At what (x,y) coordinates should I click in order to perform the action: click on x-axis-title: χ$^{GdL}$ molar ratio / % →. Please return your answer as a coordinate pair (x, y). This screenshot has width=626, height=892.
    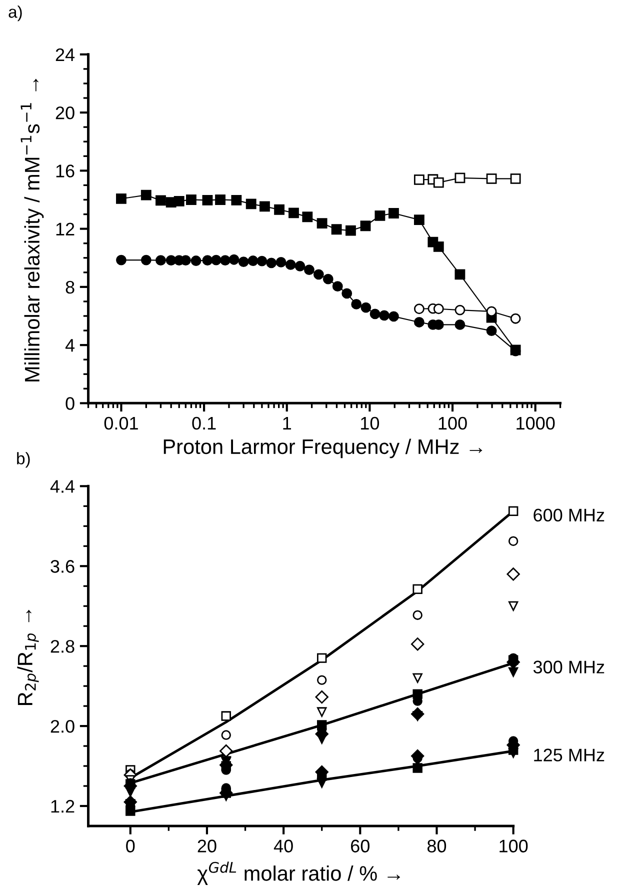
    Looking at the image, I should click on (298, 873).